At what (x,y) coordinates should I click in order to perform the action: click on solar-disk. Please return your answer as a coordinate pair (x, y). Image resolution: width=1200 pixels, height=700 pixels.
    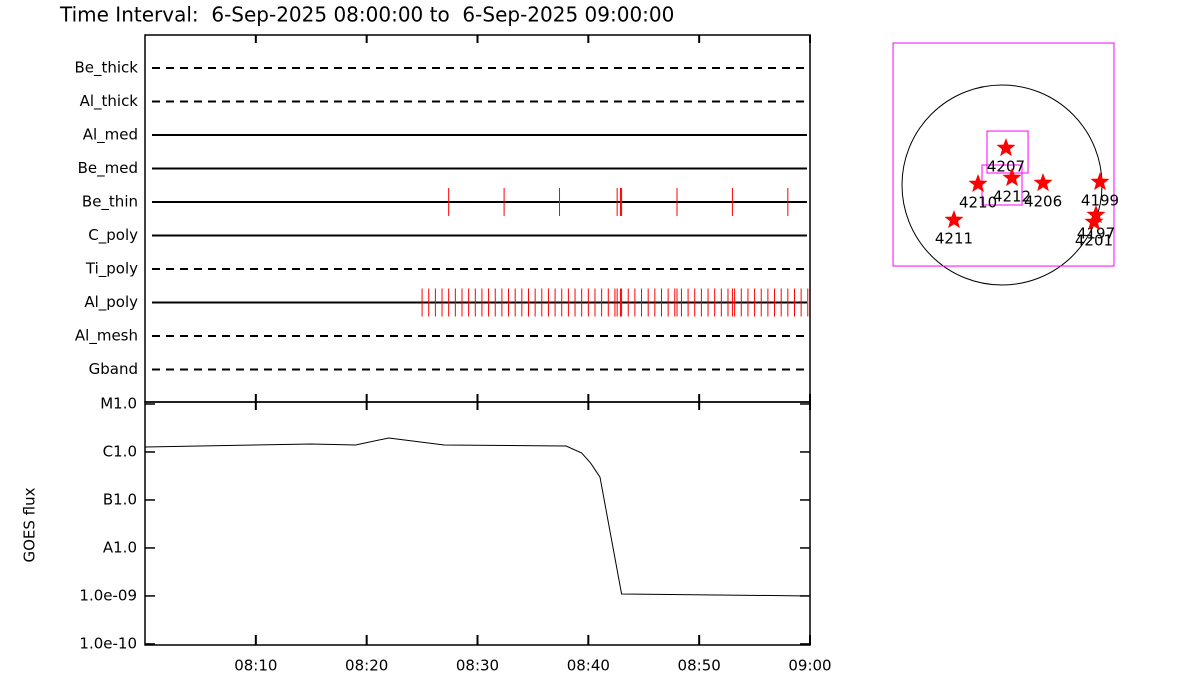
    Looking at the image, I should click on (1002, 185).